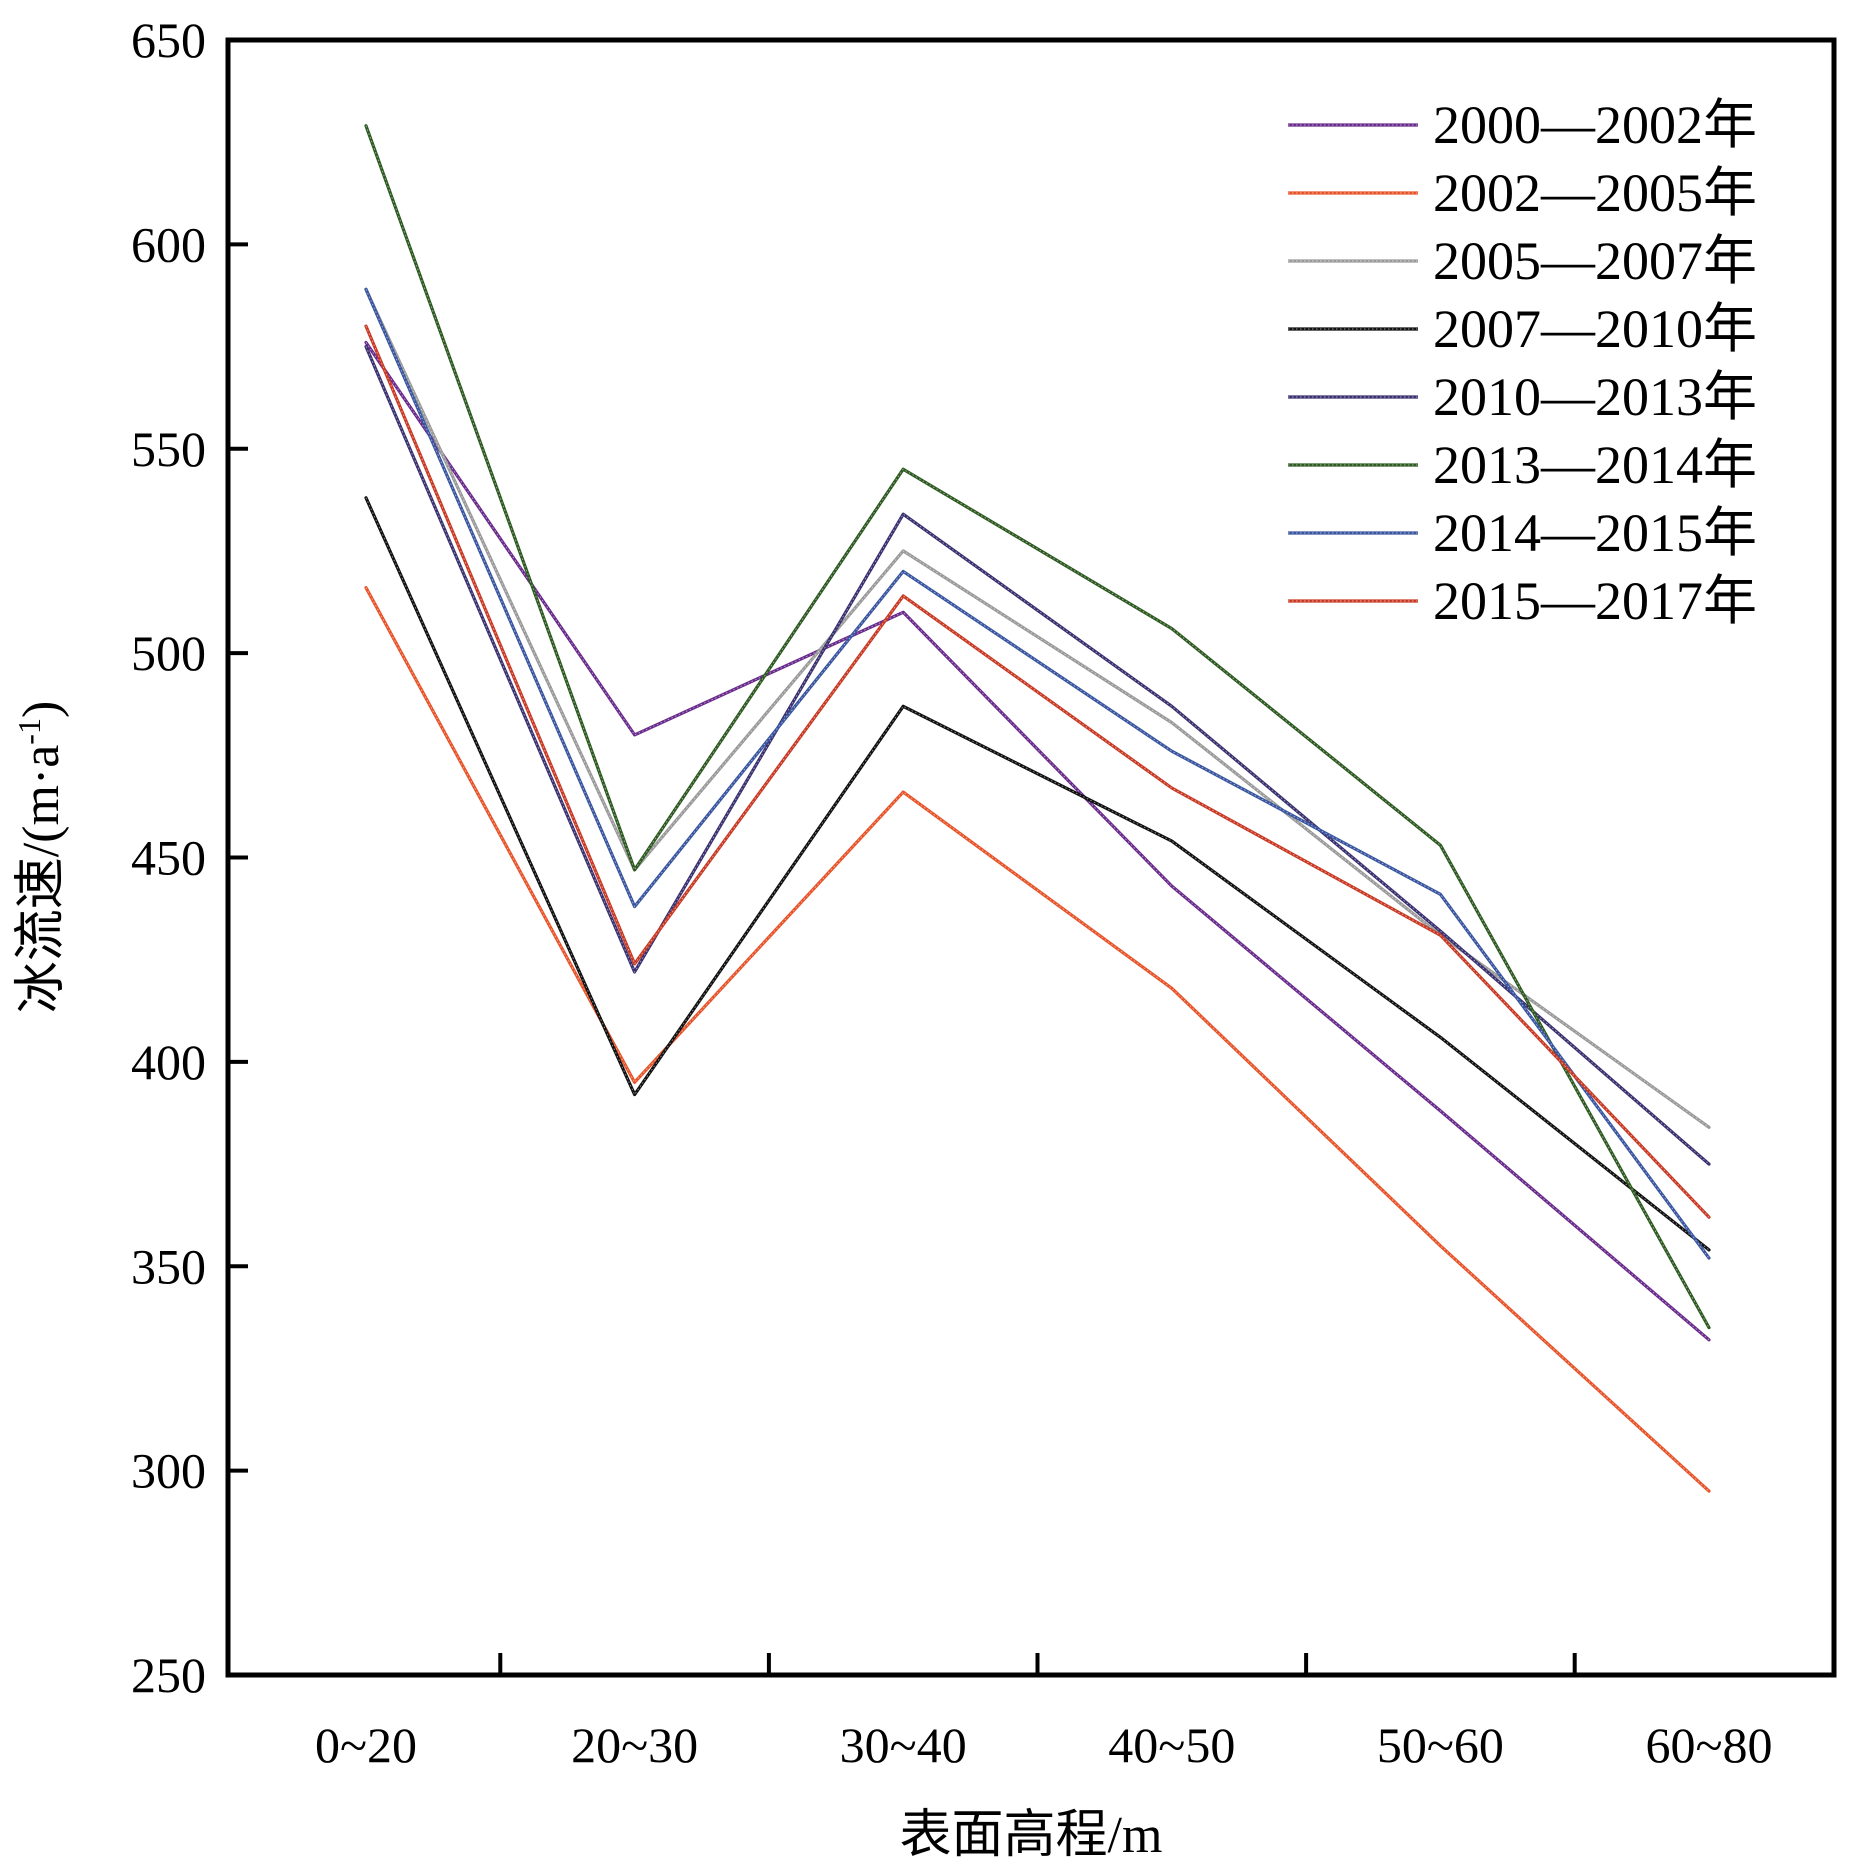 This screenshot has width=1865, height=1872. Describe the element at coordinates (1595, 329) in the screenshot. I see `legend-label: 2007—2010年` at that location.